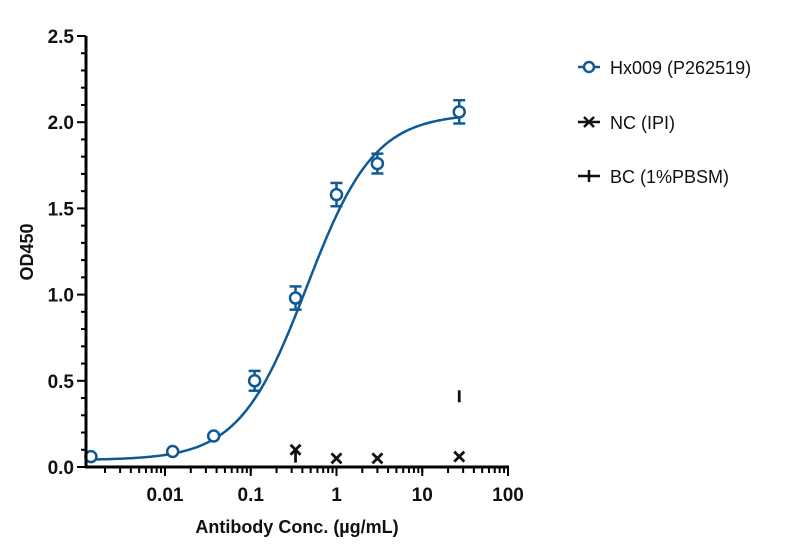 The image size is (804, 555). I want to click on y-tick-label: 1.5, so click(61, 209).